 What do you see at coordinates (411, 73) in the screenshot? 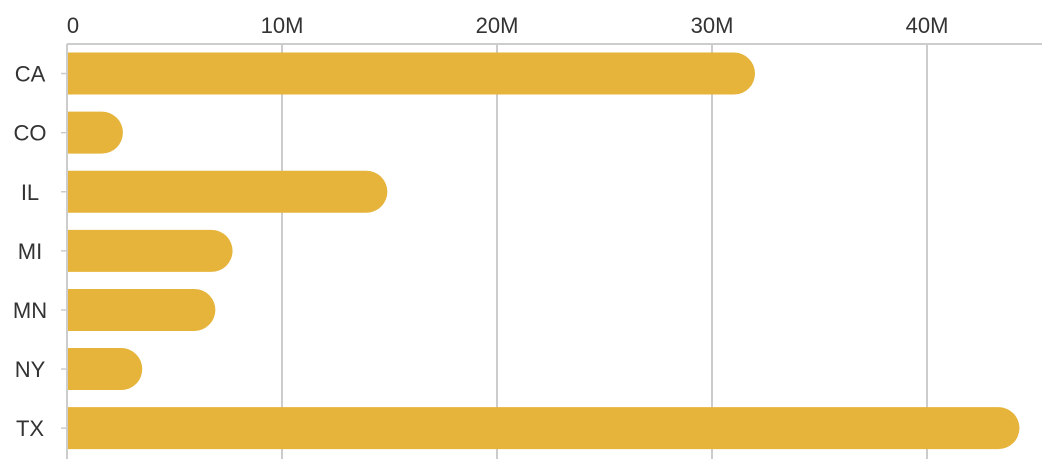
I see `bar-ca` at bounding box center [411, 73].